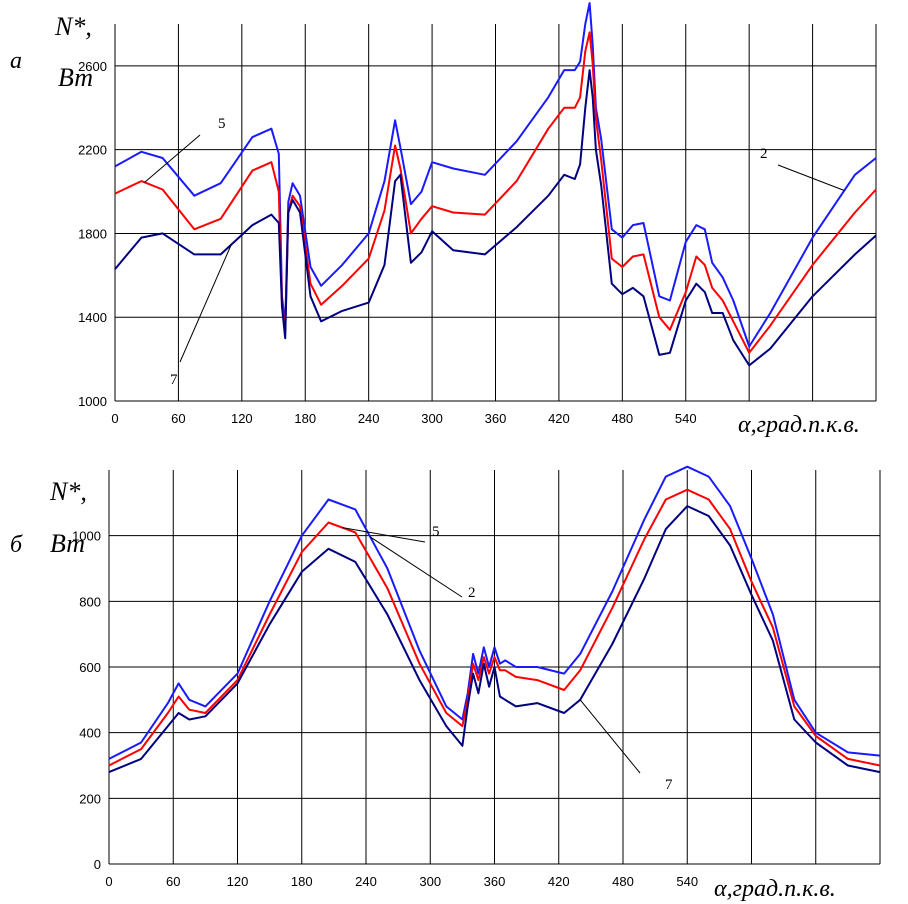 The image size is (908, 904). I want to click on annotations-b: 5 2 7, so click(507, 658).